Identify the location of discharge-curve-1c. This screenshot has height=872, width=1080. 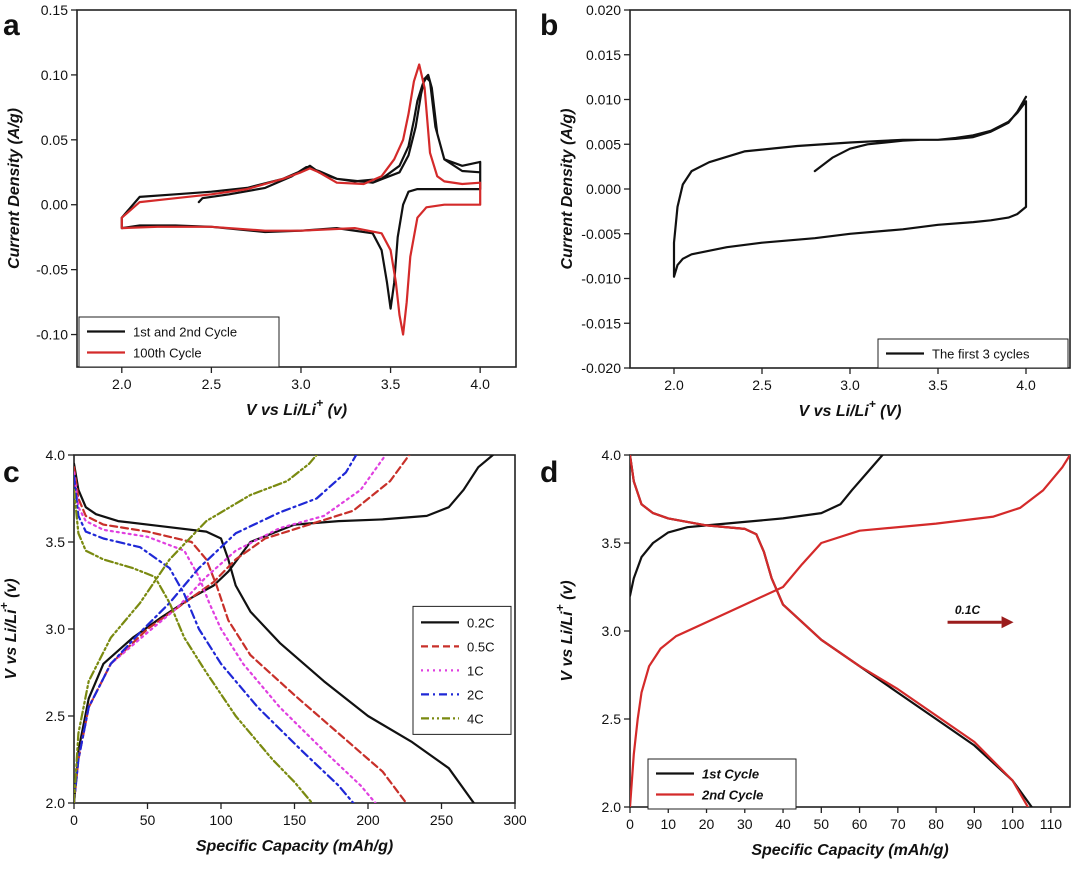
(225, 637).